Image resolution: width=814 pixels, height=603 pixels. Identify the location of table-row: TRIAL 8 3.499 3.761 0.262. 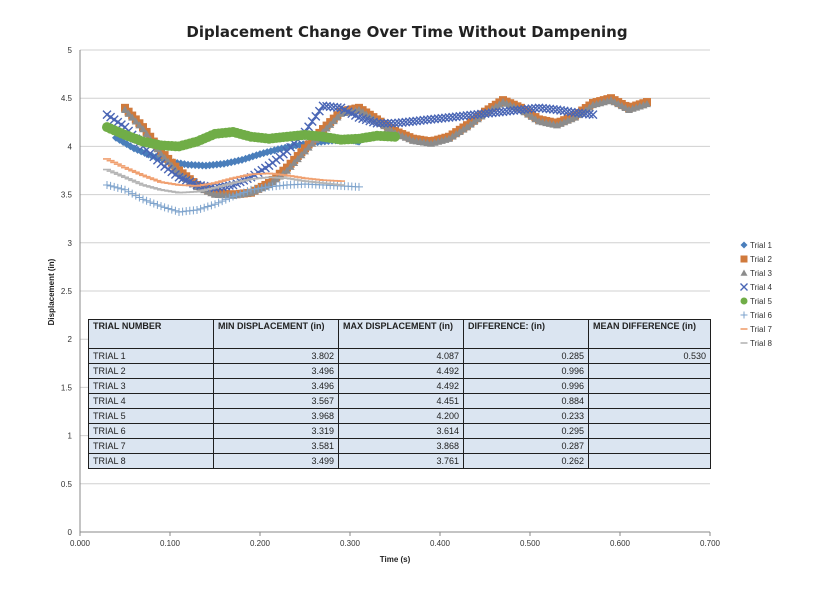
(399, 461).